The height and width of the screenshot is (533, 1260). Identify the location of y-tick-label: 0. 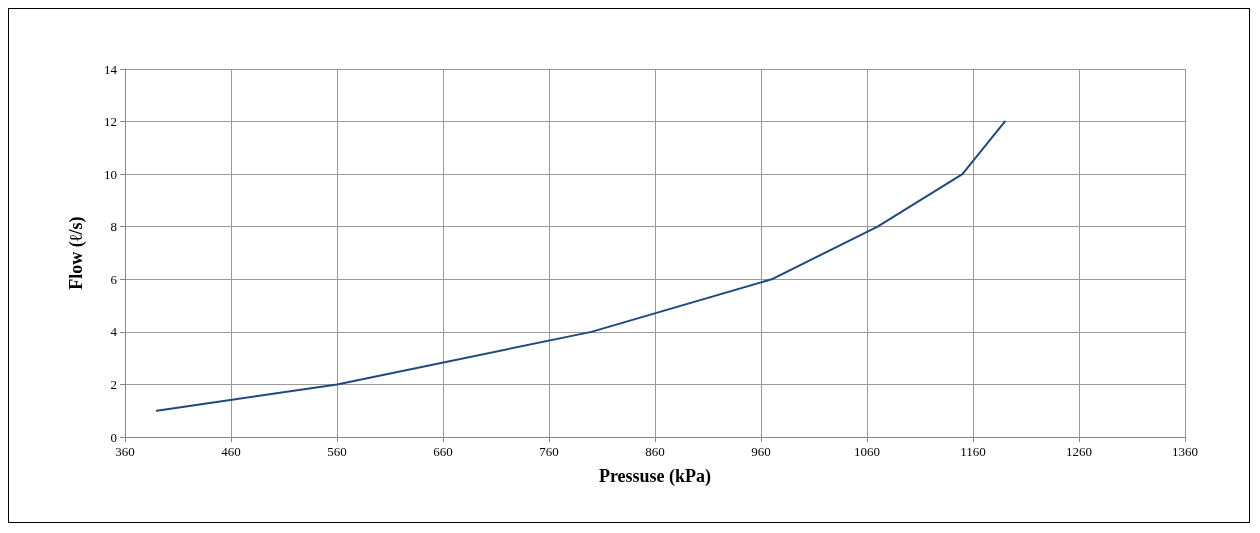
(113, 437).